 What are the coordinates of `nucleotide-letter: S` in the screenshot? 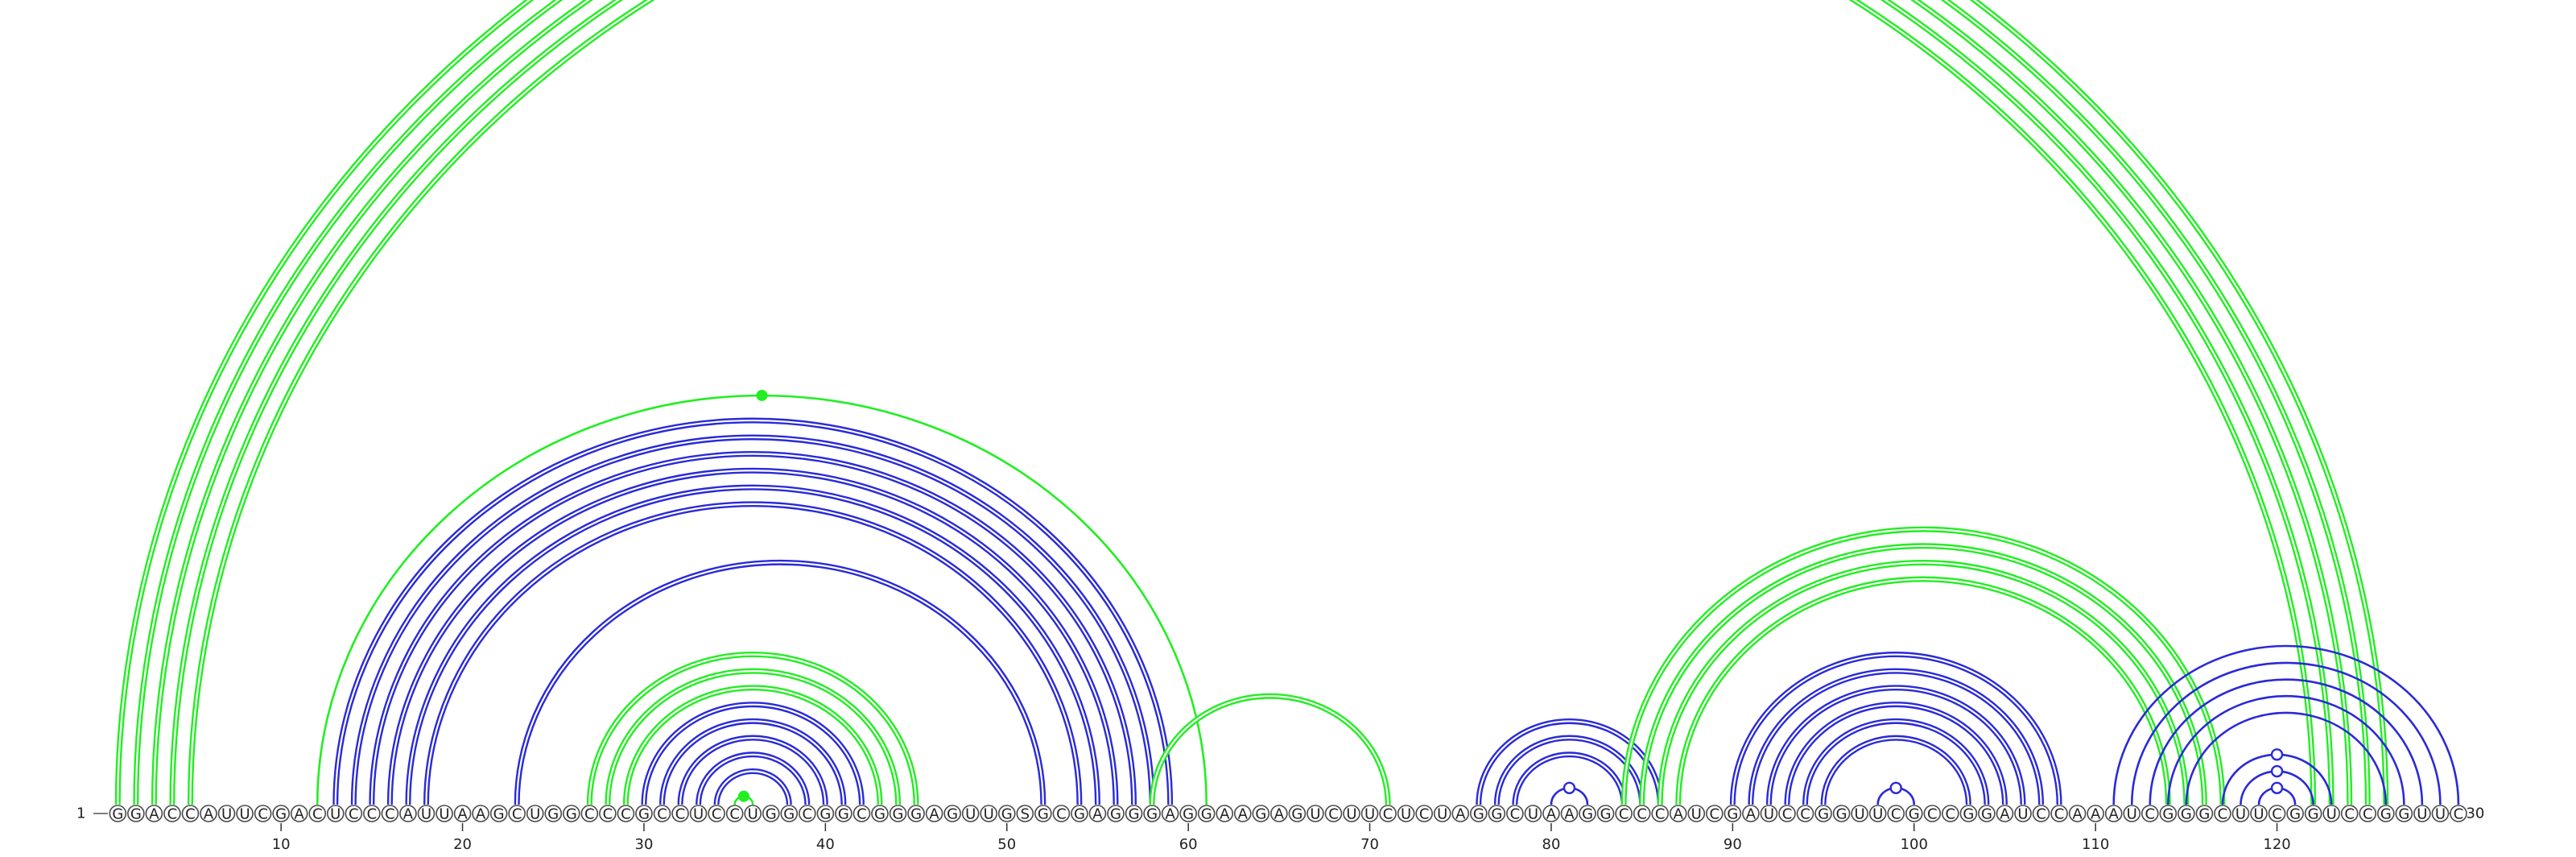 It's located at (1025, 814).